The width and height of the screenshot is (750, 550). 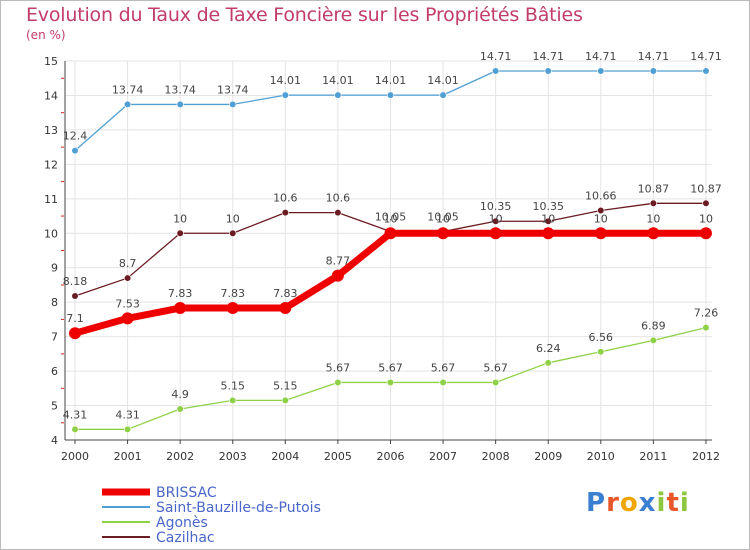 What do you see at coordinates (496, 456) in the screenshot?
I see `x-tick-label: 2008` at bounding box center [496, 456].